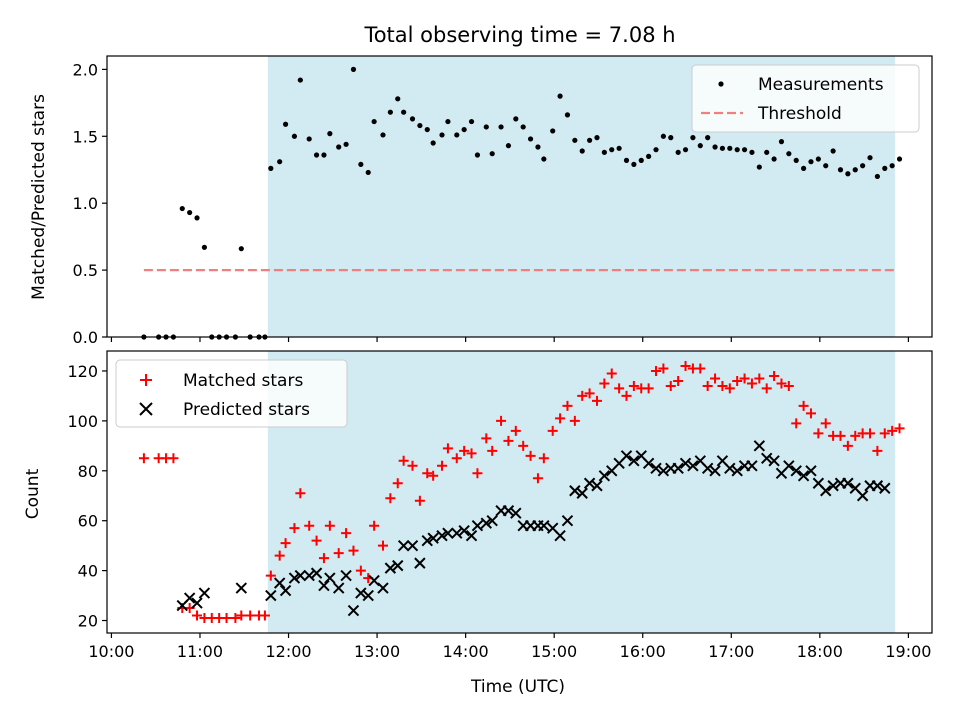 Image resolution: width=960 pixels, height=720 pixels. I want to click on y-tick-label: 100, so click(82, 421).